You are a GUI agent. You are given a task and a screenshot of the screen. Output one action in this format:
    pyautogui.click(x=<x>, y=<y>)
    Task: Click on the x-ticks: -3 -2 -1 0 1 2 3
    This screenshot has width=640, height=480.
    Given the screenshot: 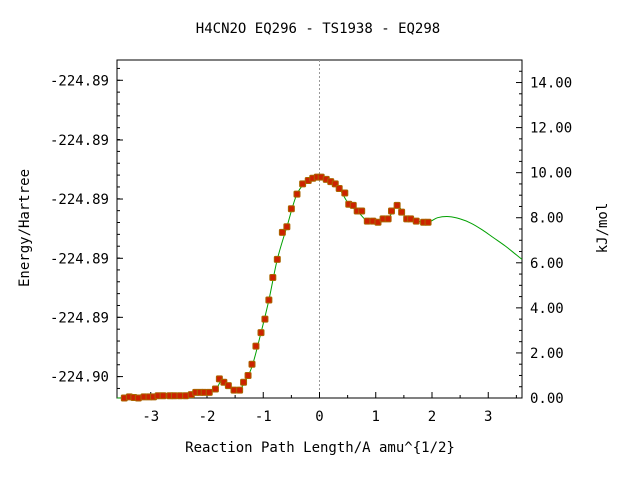 What is the action you would take?
    pyautogui.click(x=319, y=408)
    